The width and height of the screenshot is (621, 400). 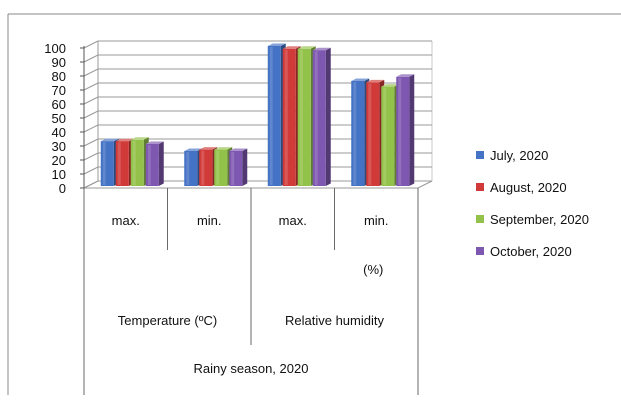 I want to click on y-tick-label-90: 90, so click(x=59, y=62).